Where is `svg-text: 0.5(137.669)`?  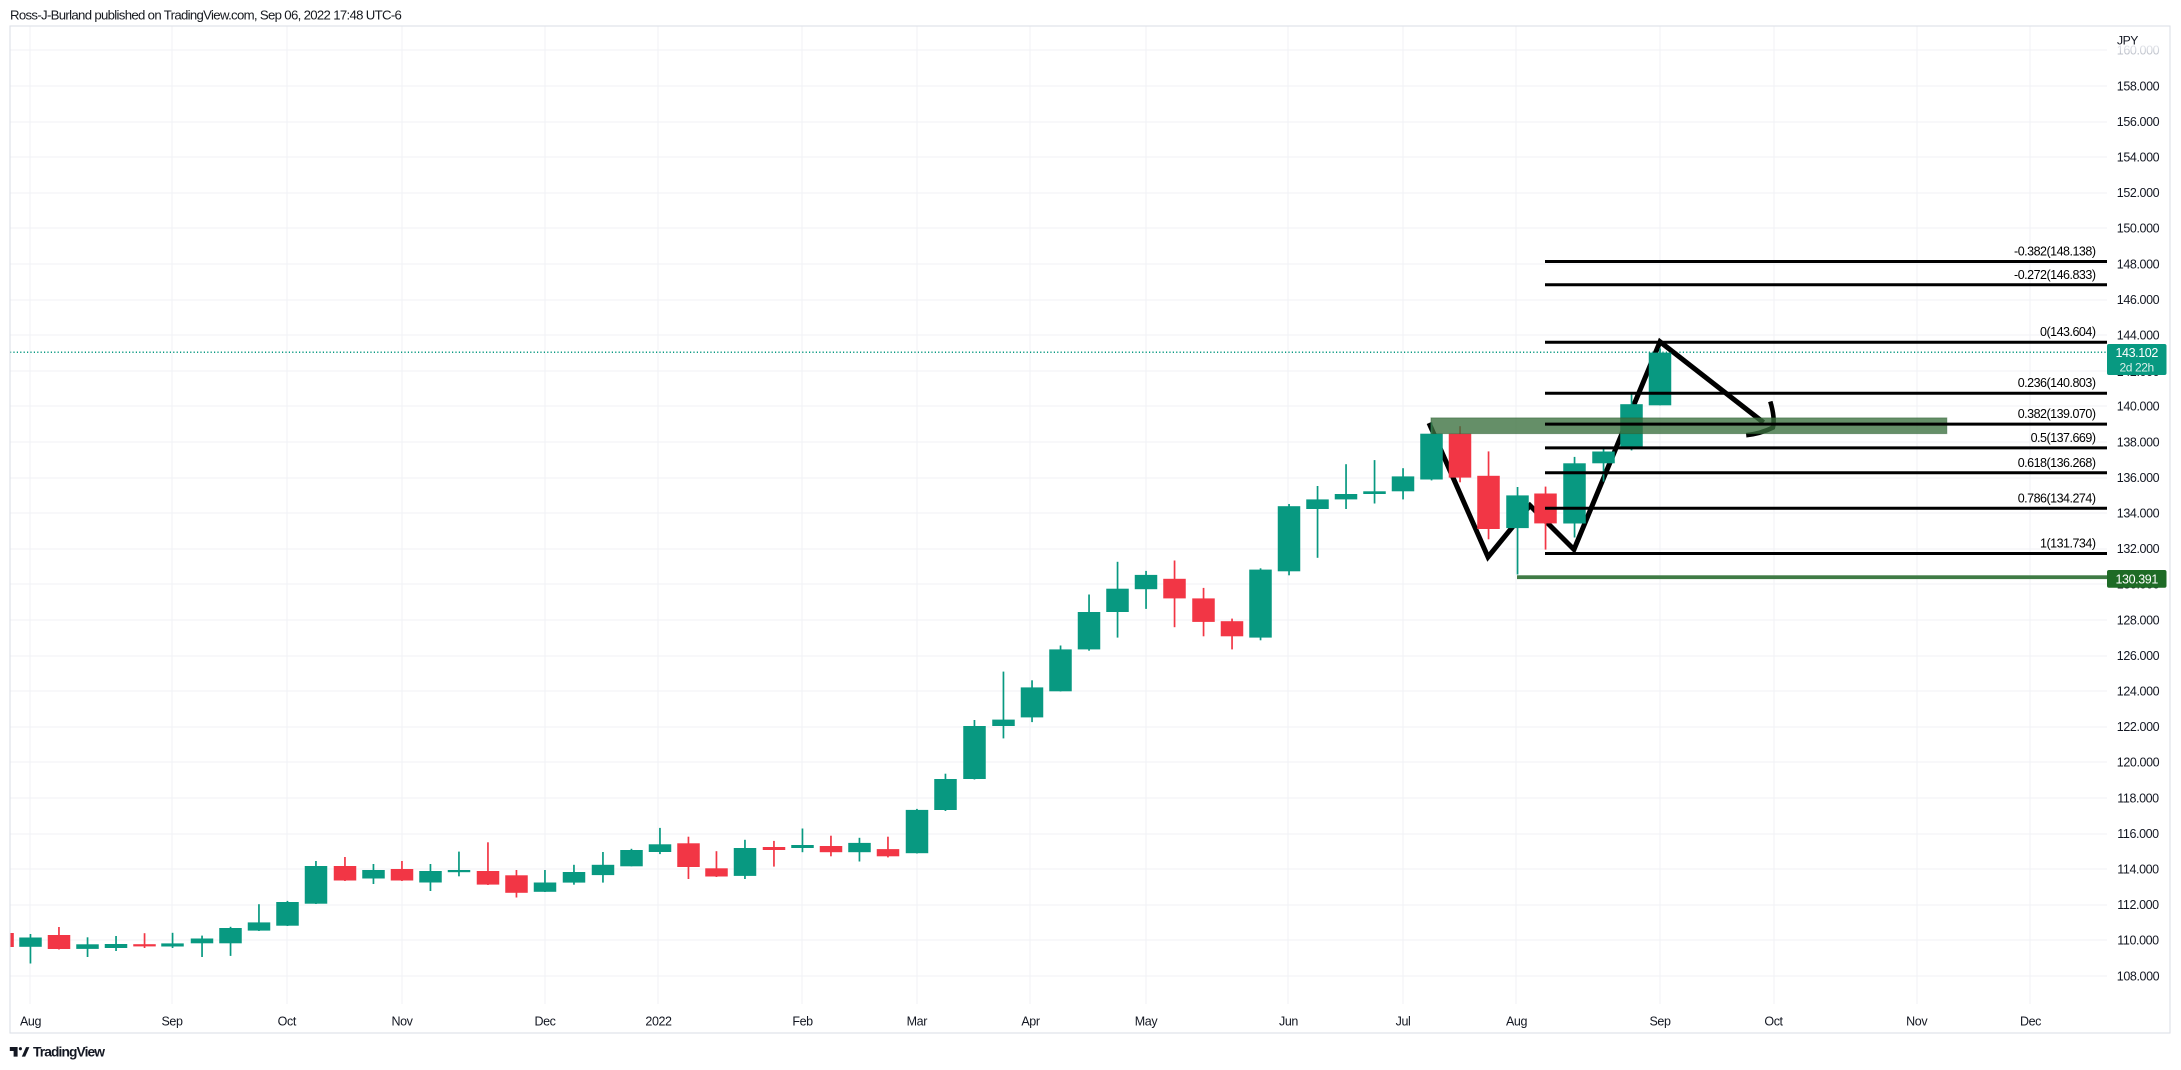 svg-text: 0.5(137.669) is located at coordinates (2063, 438).